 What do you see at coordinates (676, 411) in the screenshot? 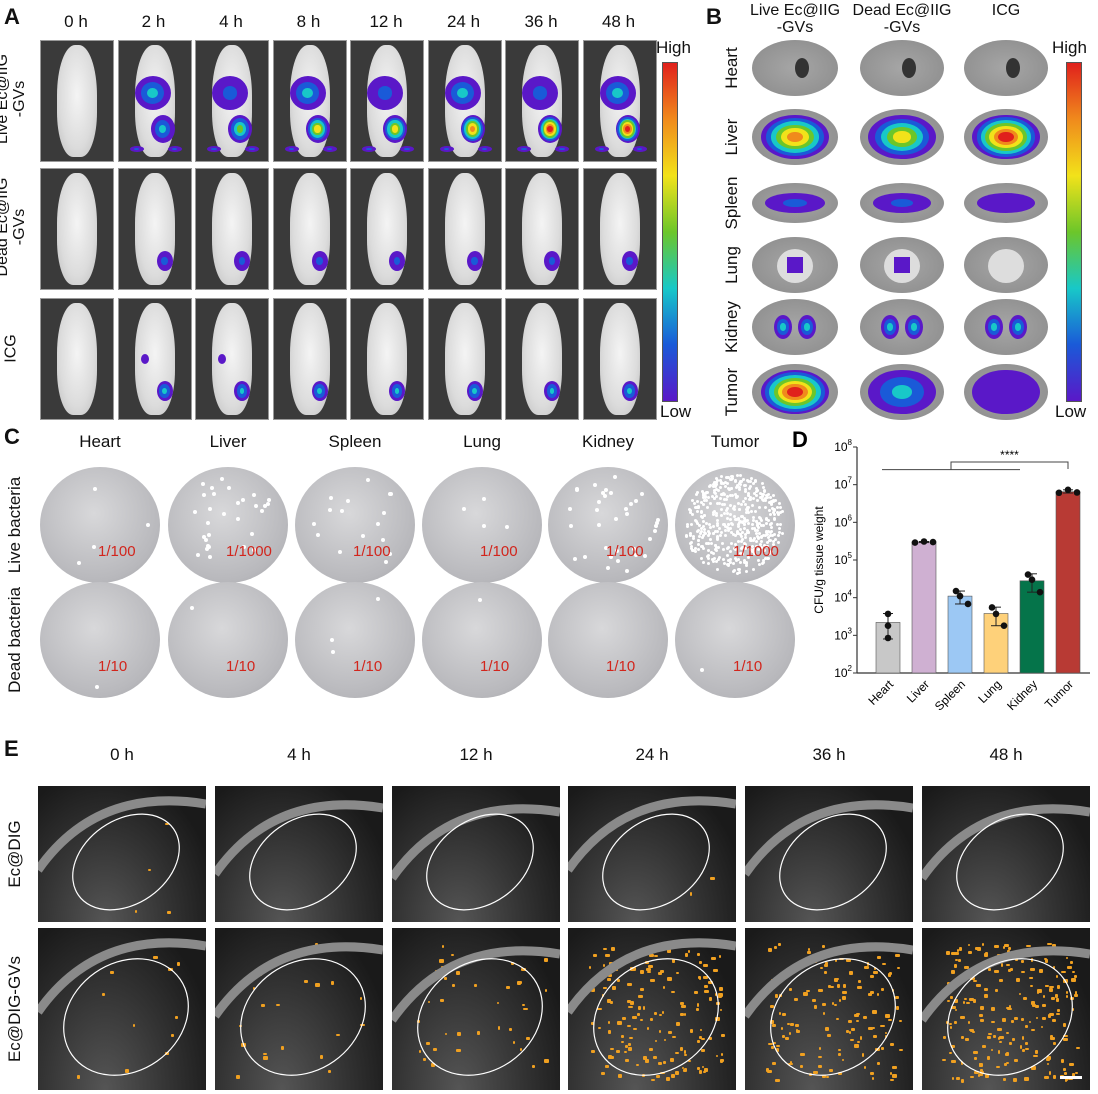
I see `colorbar-low-label: Low` at bounding box center [676, 411].